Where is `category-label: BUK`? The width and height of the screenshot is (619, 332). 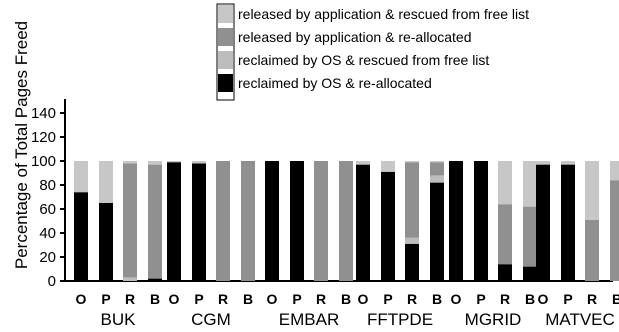
category-label: BUK is located at coordinates (119, 319).